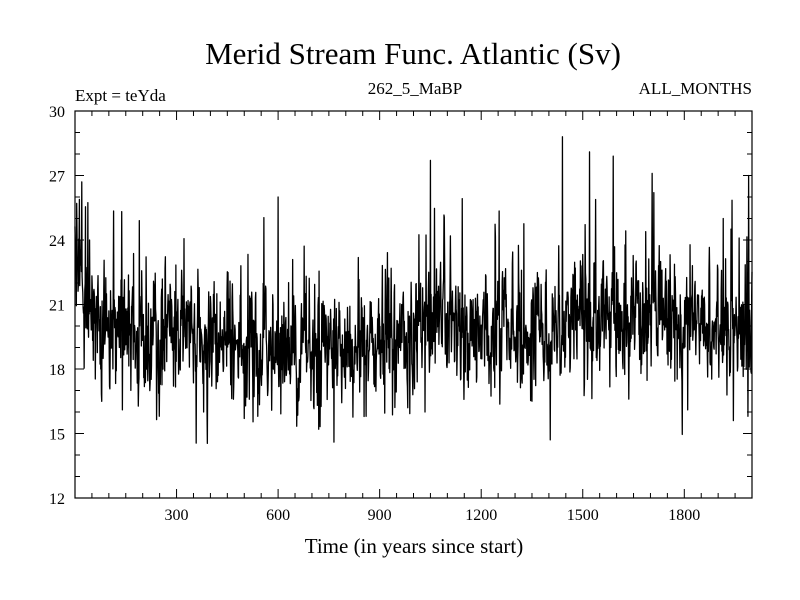  What do you see at coordinates (57, 177) in the screenshot?
I see `y-tick-label: 27` at bounding box center [57, 177].